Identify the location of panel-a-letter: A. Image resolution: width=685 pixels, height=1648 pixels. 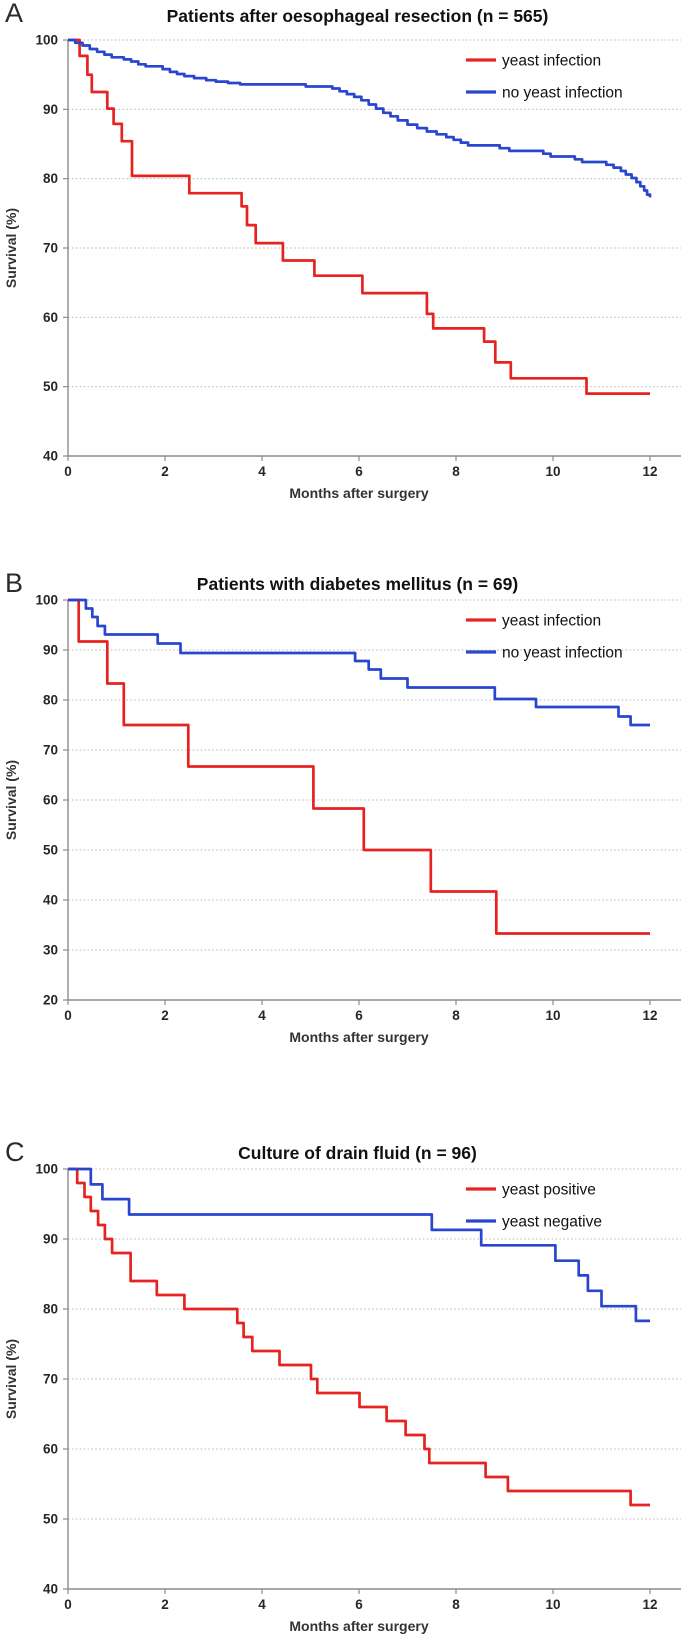
(14, 14).